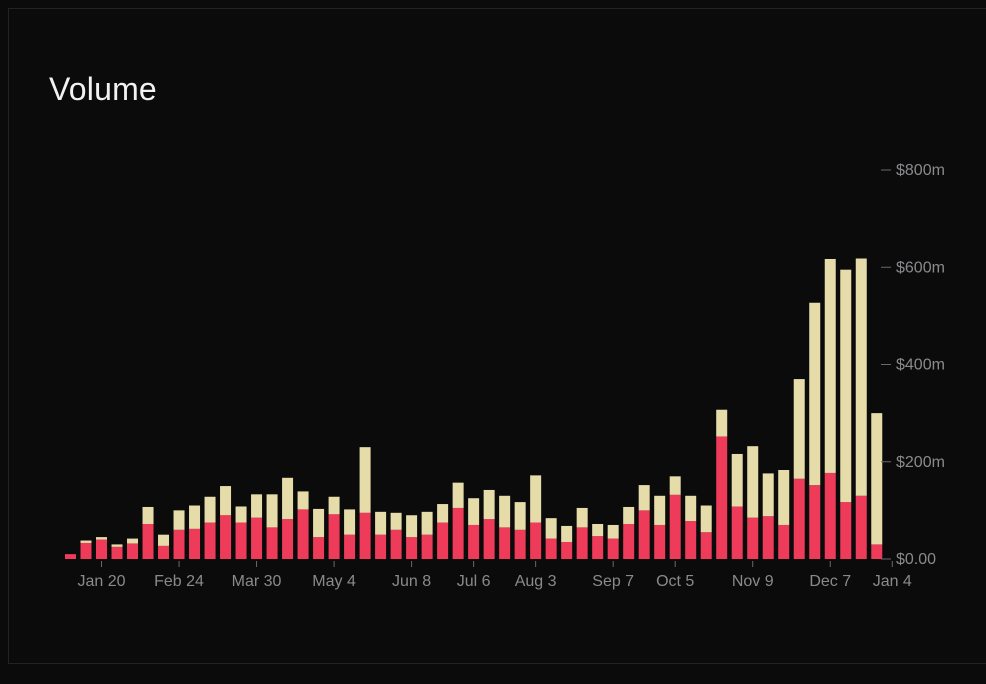  I want to click on chart-title: Volume, so click(103, 89).